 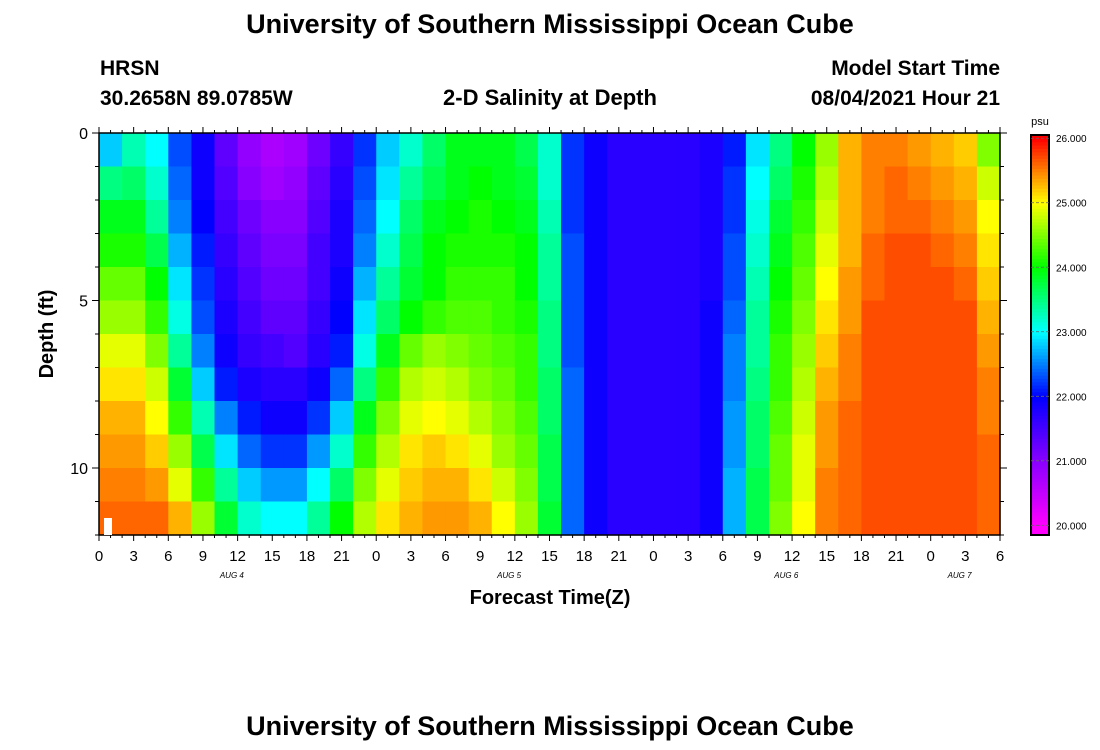 I want to click on y-tick-label: 0, so click(x=83, y=134).